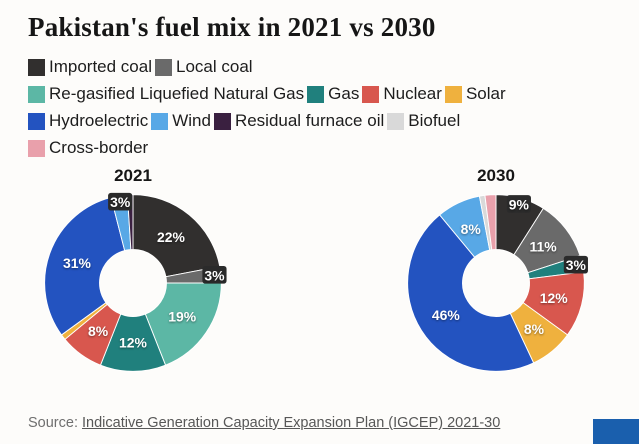 This screenshot has width=639, height=444. Describe the element at coordinates (320, 148) in the screenshot. I see `legend-row: Cross-border` at that location.